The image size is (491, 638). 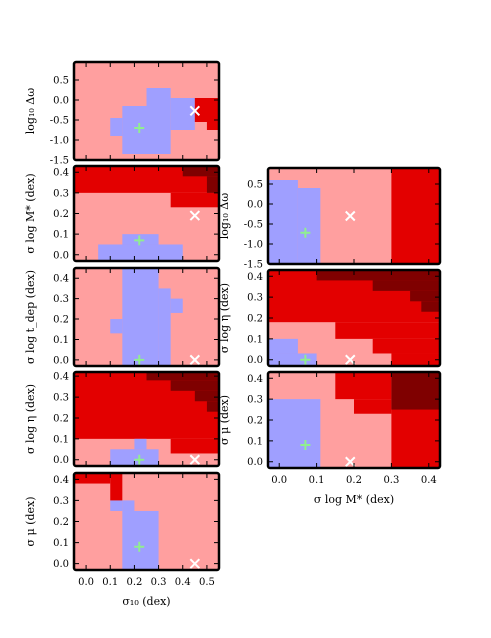 I want to click on x-axis-label: σ log M* (dex), so click(x=354, y=499).